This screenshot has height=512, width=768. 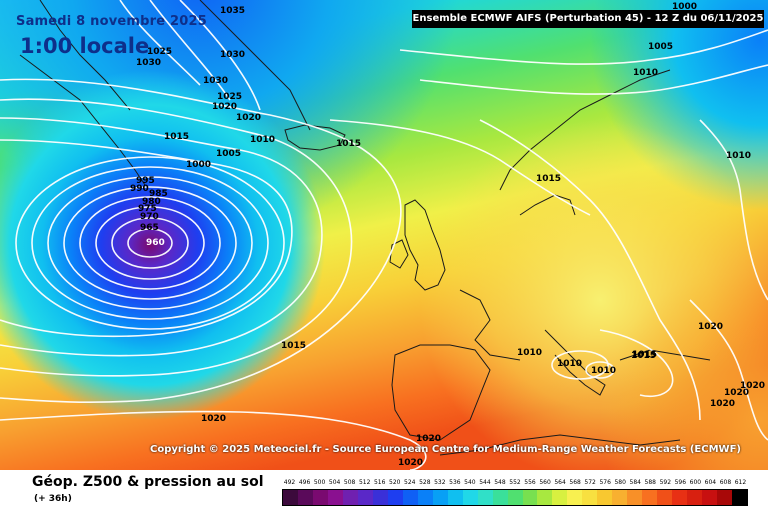 What do you see at coordinates (158, 194) in the screenshot?
I see `pressure-label: 985` at bounding box center [158, 194].